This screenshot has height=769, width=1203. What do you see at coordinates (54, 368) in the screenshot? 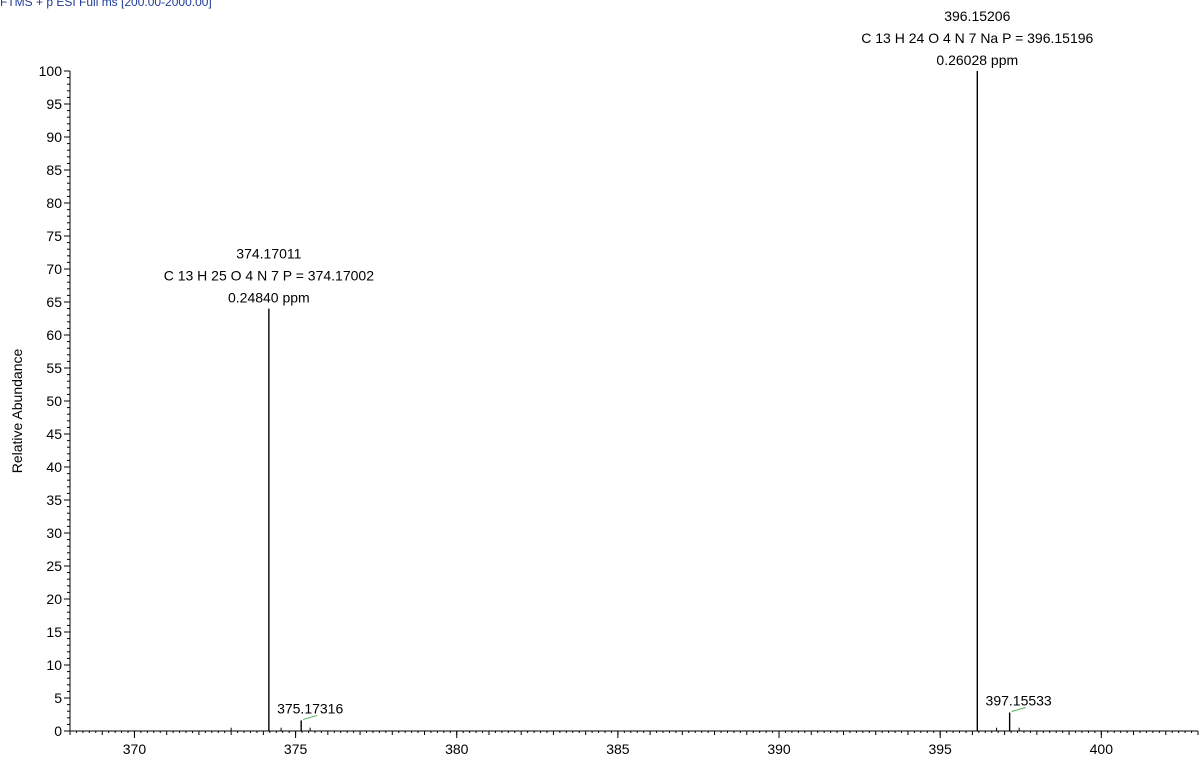
I see `y-tick-label: 55` at bounding box center [54, 368].